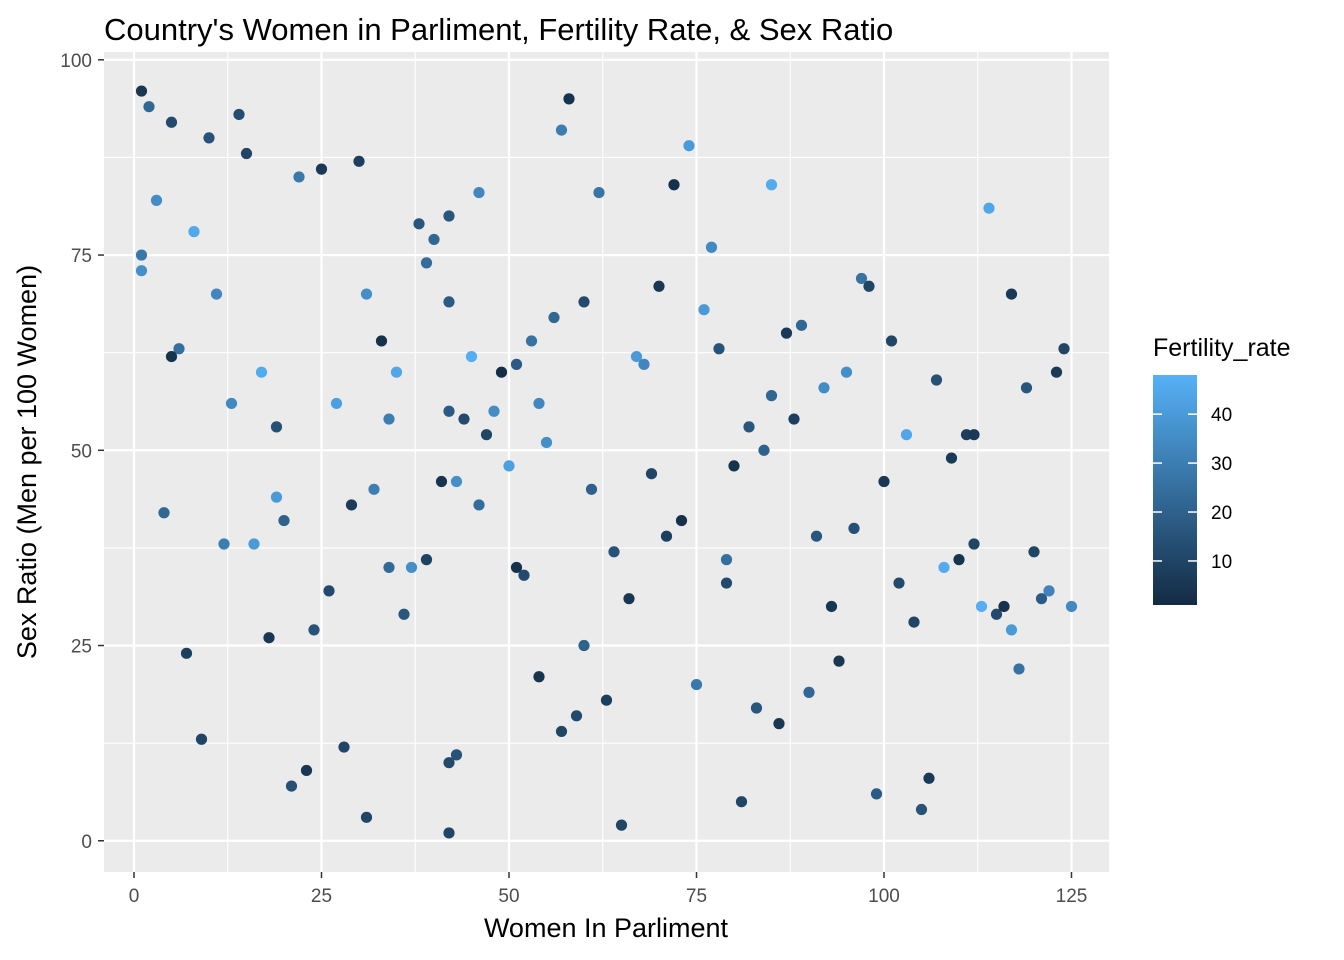  I want to click on x-tick-label: 75, so click(696, 896).